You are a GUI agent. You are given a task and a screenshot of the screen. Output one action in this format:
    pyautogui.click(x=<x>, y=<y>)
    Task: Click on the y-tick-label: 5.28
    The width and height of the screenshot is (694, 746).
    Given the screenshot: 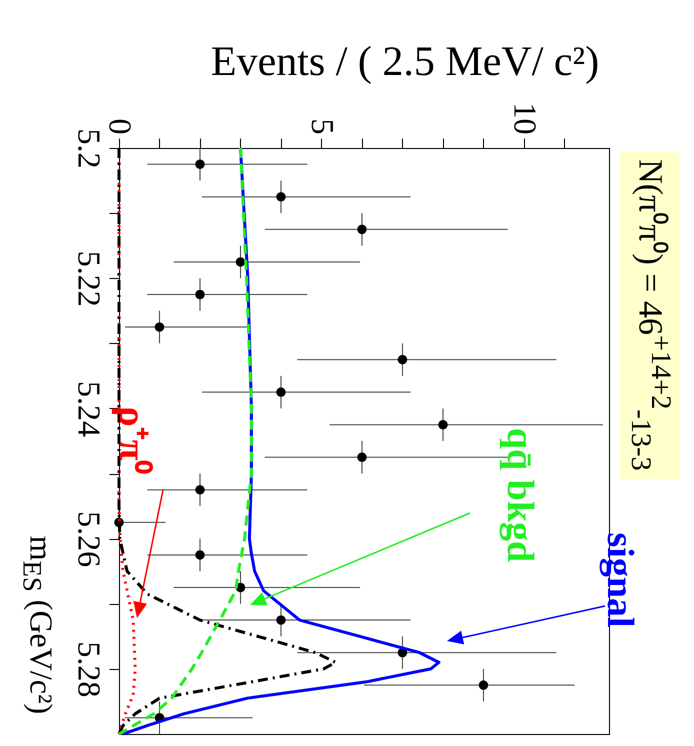 What is the action you would take?
    pyautogui.click(x=90, y=669)
    